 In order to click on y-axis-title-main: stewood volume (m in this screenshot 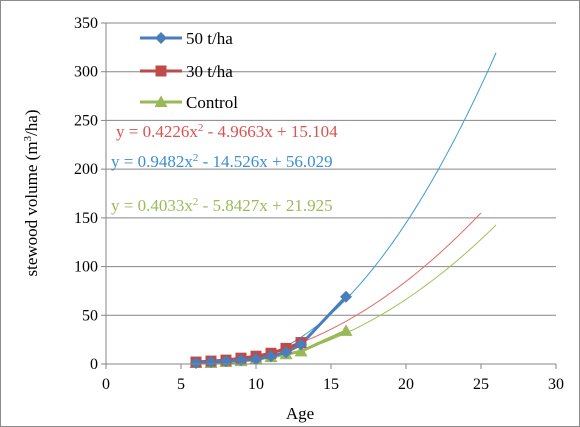, I will do `click(31, 208)`.